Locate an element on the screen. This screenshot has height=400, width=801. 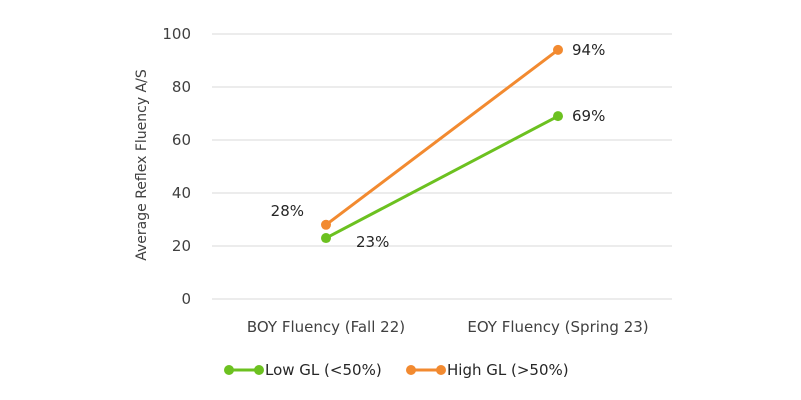
y-tick-label-80: 80 is located at coordinates (181, 87).